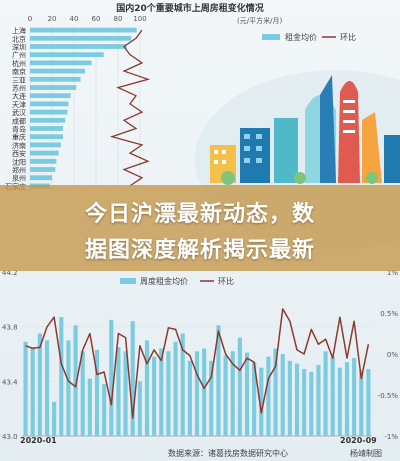 Image resolution: width=400 pixels, height=461 pixels. What do you see at coordinates (139, 19) in the screenshot?
I see `top-x-tick-label: 100` at bounding box center [139, 19].